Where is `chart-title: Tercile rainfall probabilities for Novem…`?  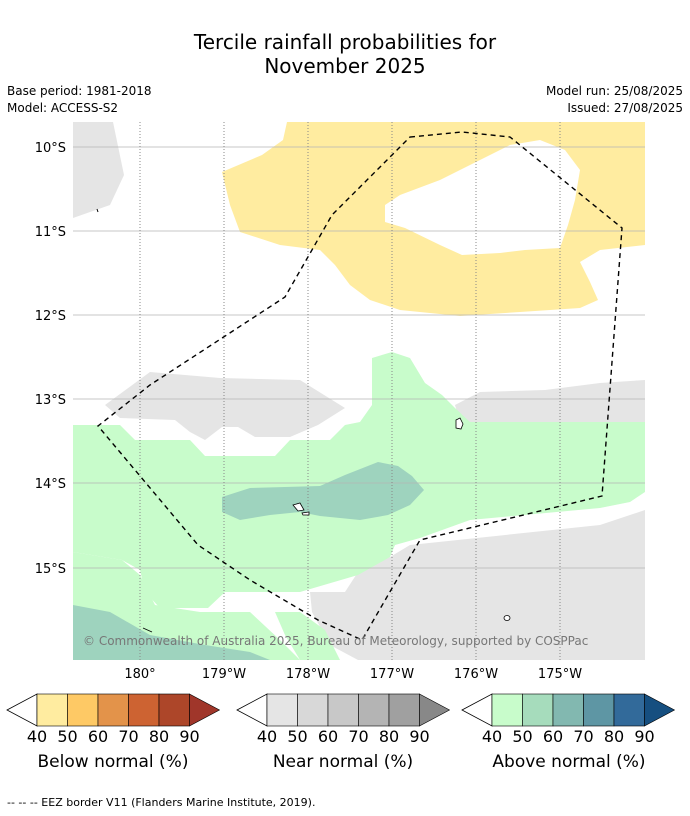 chart-title: Tercile rainfall probabilities for Novem… is located at coordinates (345, 54).